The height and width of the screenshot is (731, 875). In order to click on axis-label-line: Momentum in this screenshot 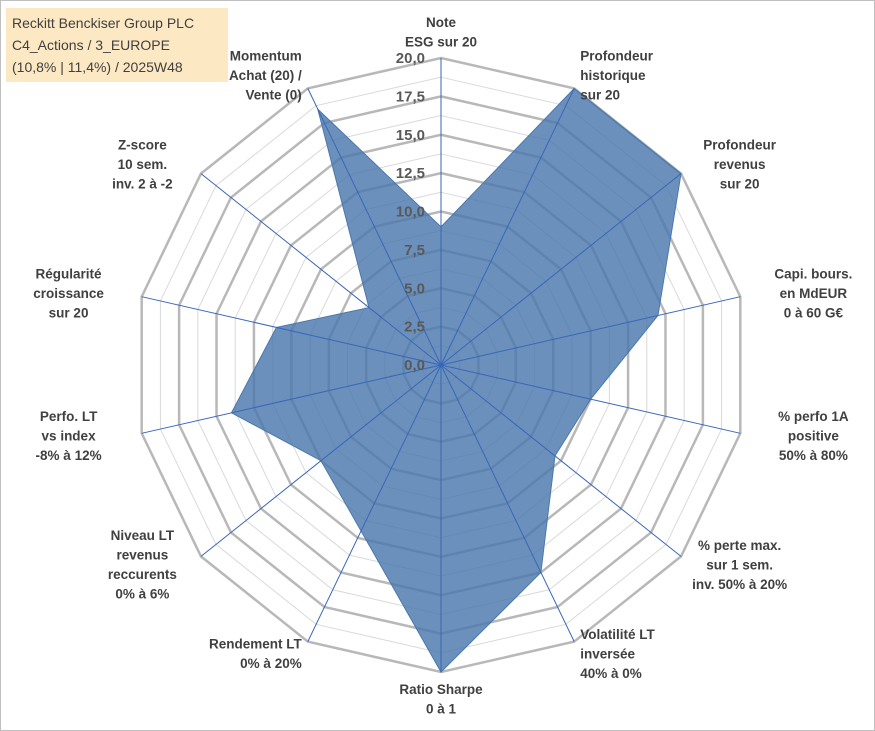, I will do `click(266, 56)`.